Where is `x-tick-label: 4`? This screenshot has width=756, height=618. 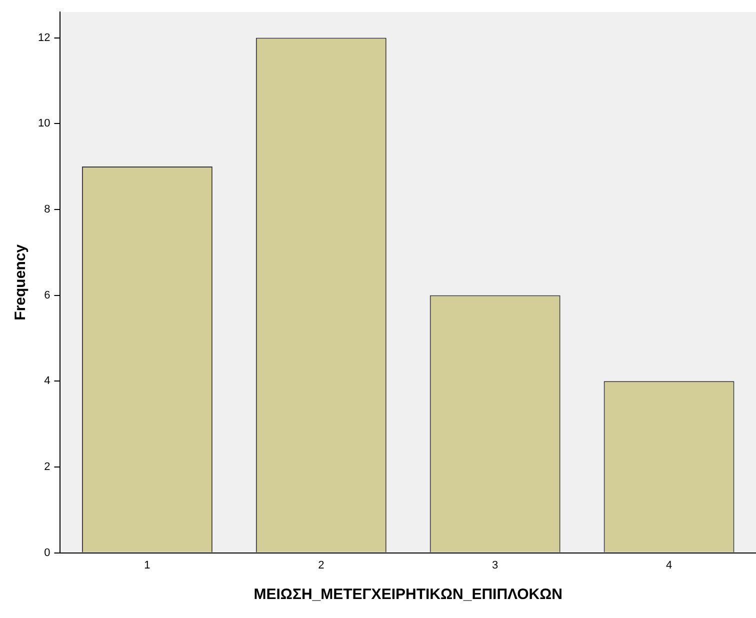 x-tick-label: 4 is located at coordinates (669, 565).